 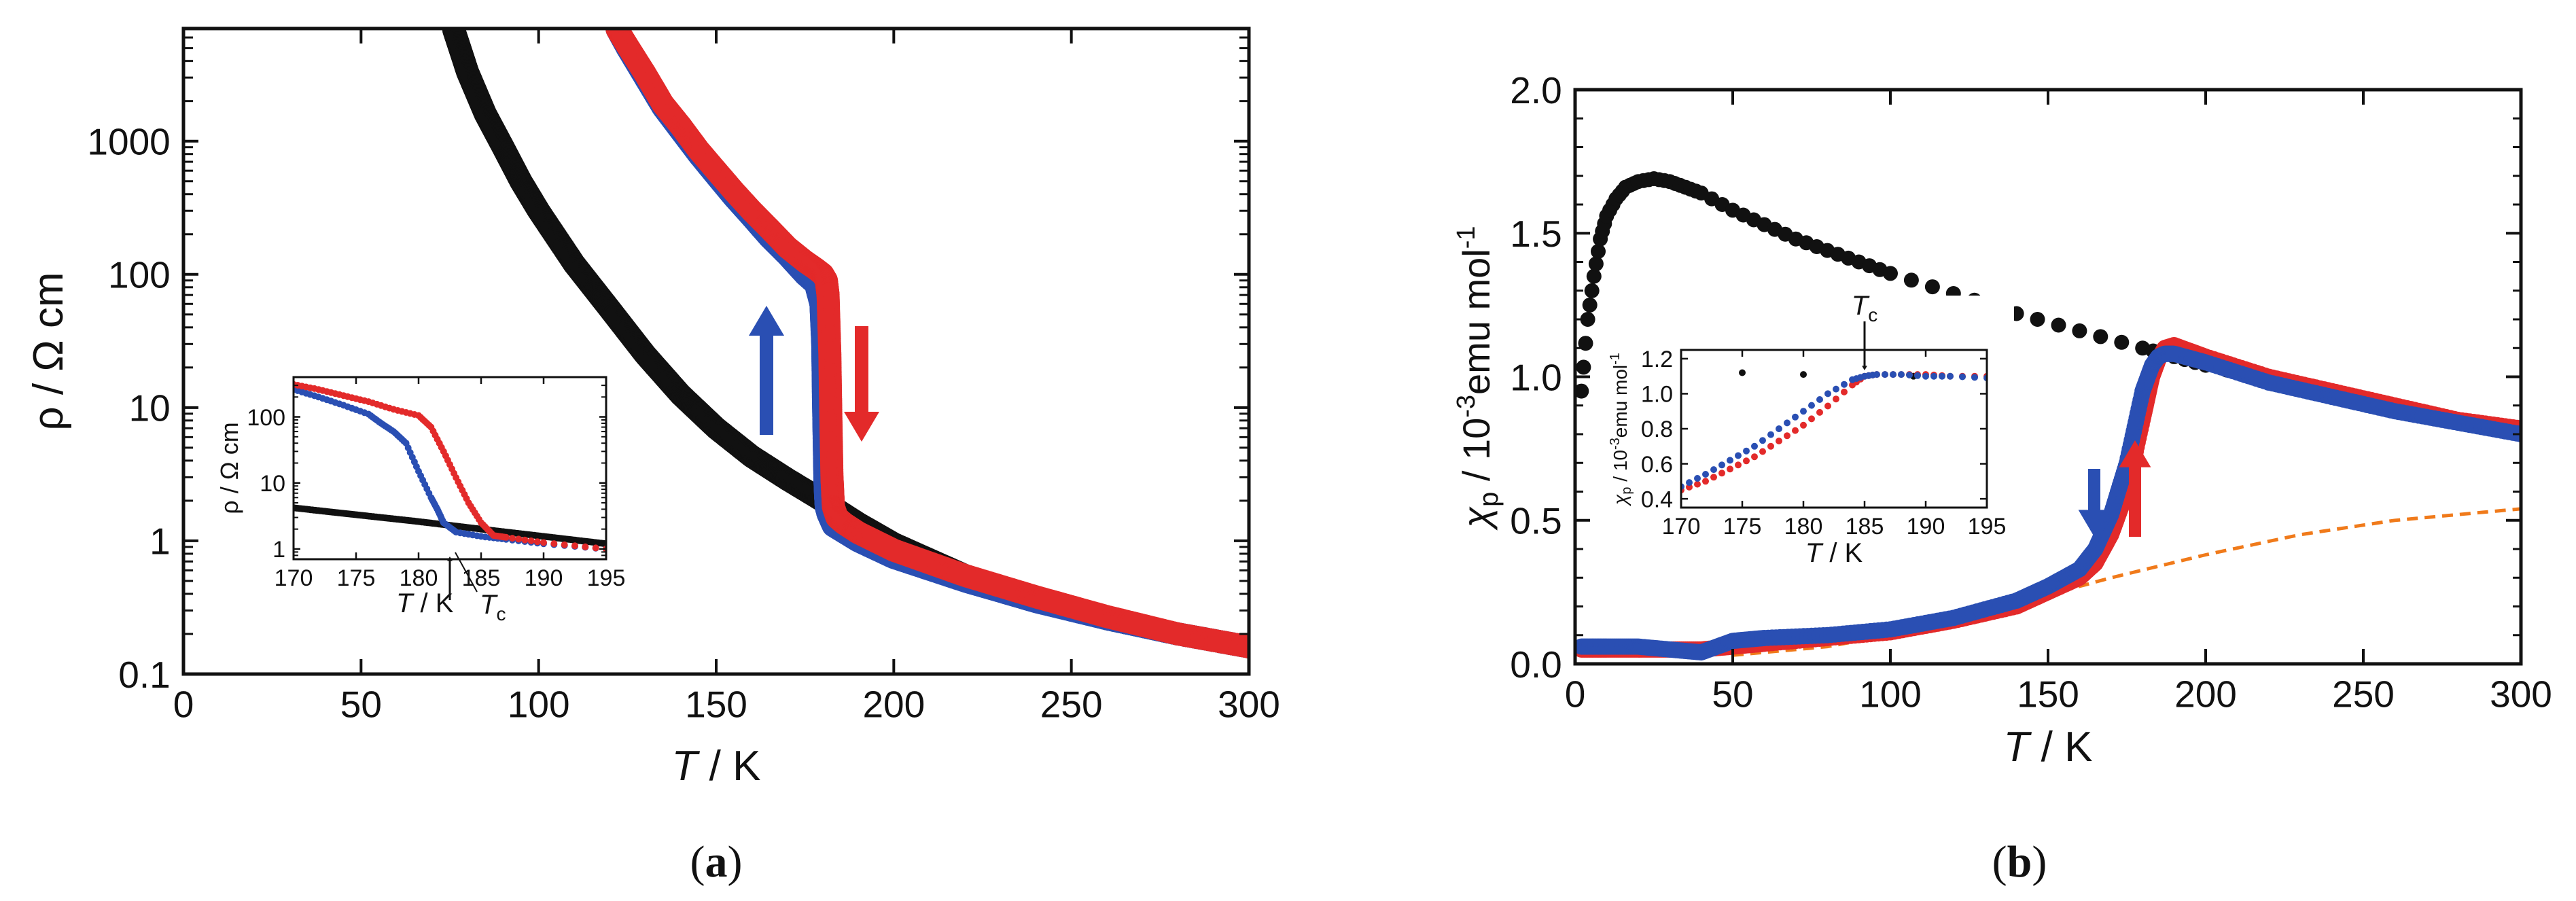 I want to click on a-inset-xtick-label: 185, so click(x=481, y=578).